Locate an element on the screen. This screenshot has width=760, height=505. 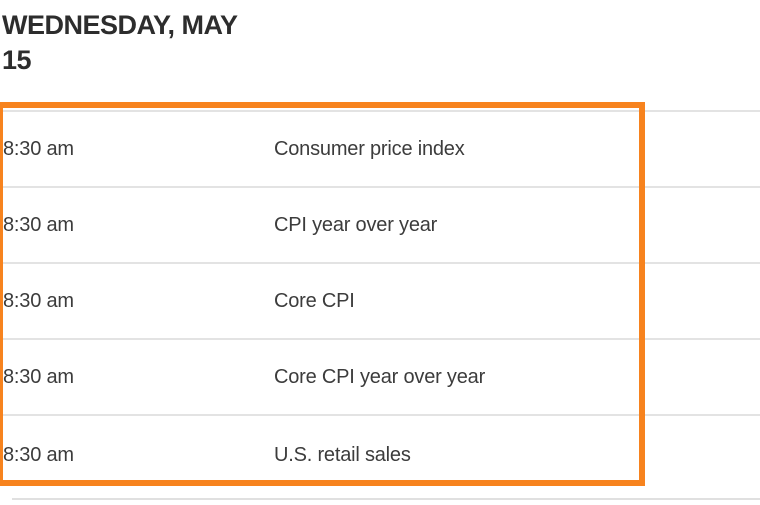
section-divider is located at coordinates (386, 499).